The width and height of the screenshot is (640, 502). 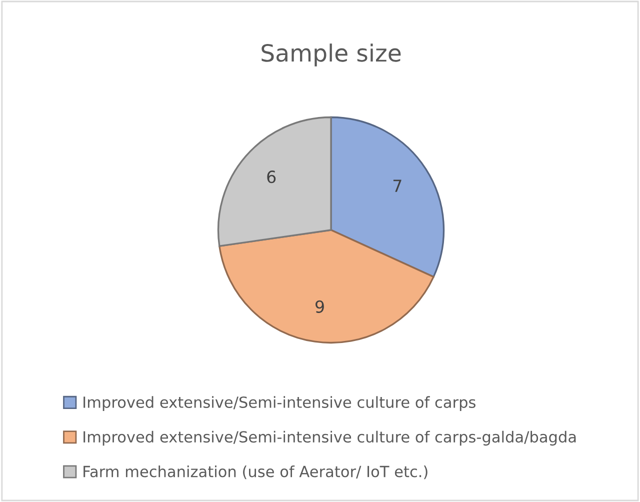 I want to click on data-label: 6, so click(x=271, y=177).